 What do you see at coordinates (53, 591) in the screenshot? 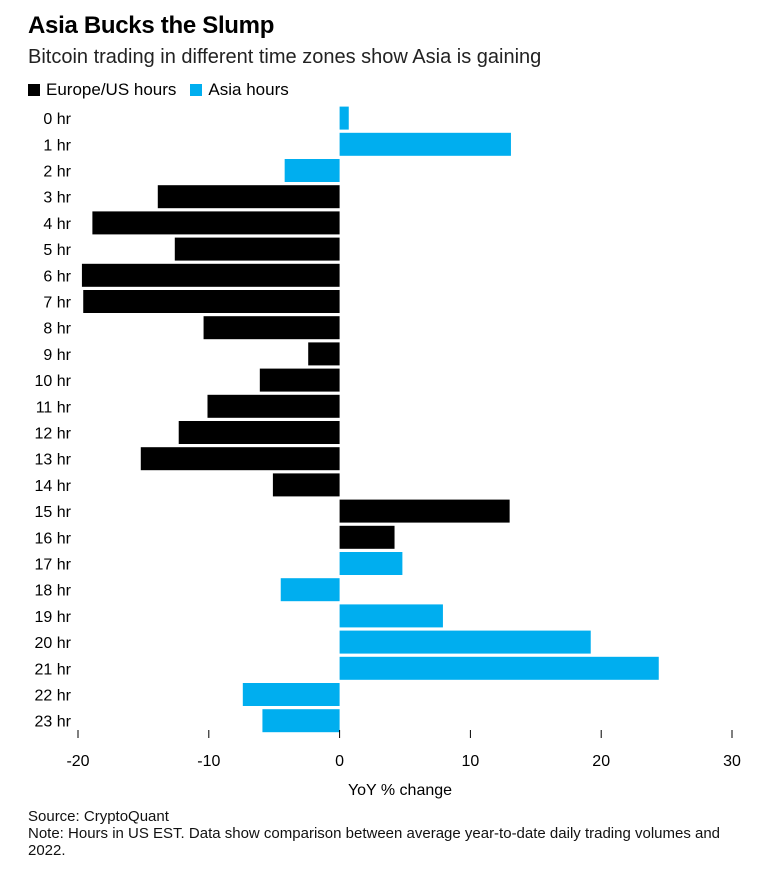
I see `category-label: 18 hr` at bounding box center [53, 591].